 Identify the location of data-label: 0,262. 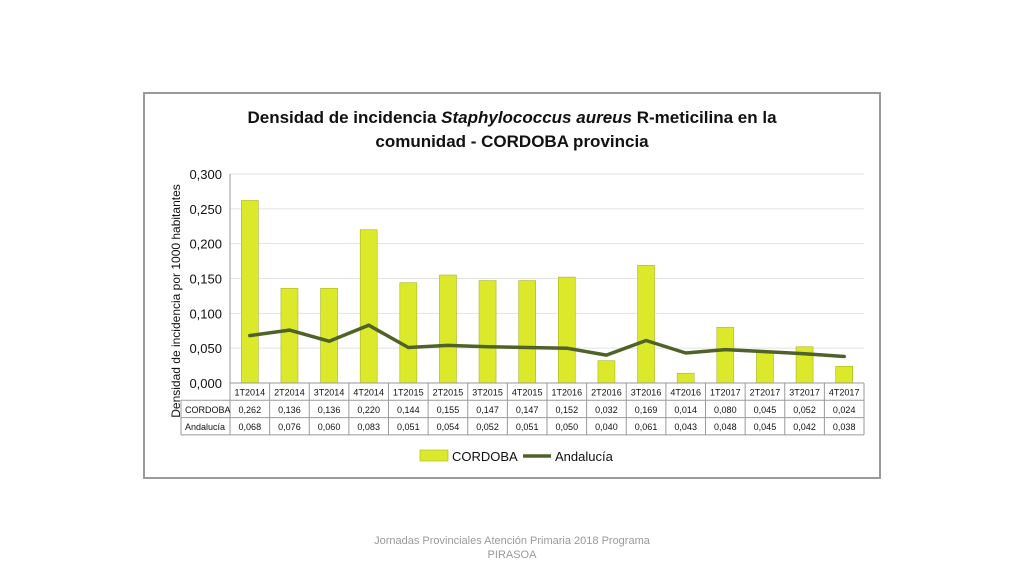
(250, 410).